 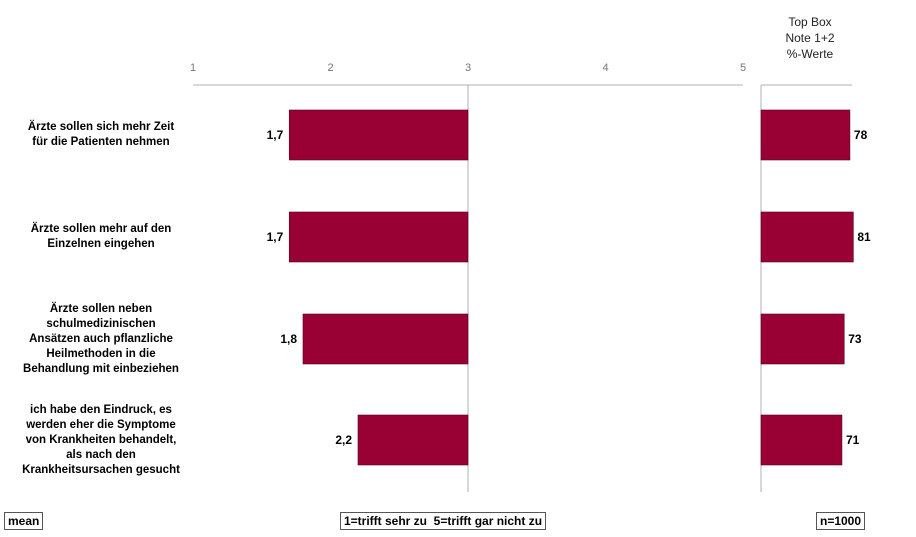 I want to click on category-label-line: Ansätzen auch pflanzliche, so click(x=101, y=338).